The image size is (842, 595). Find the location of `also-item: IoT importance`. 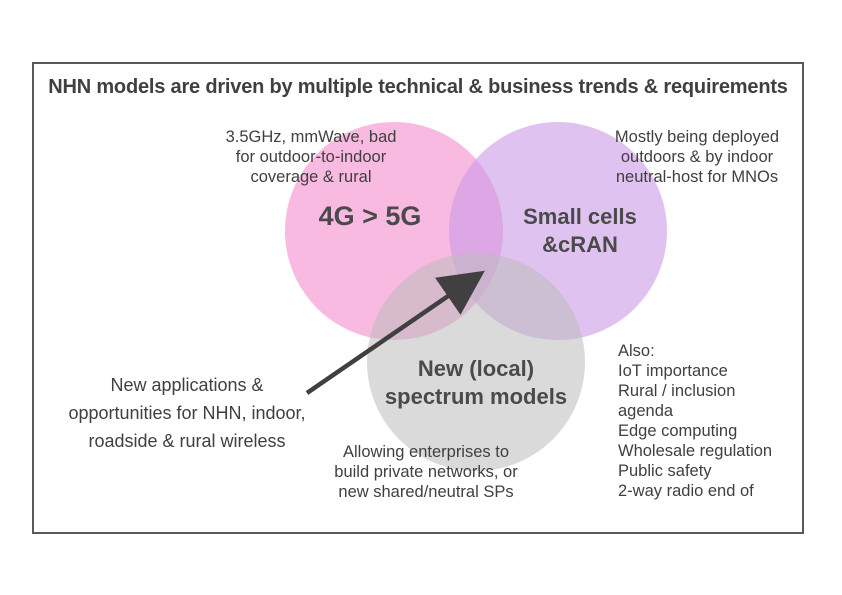

also-item: IoT importance is located at coordinates (673, 371).